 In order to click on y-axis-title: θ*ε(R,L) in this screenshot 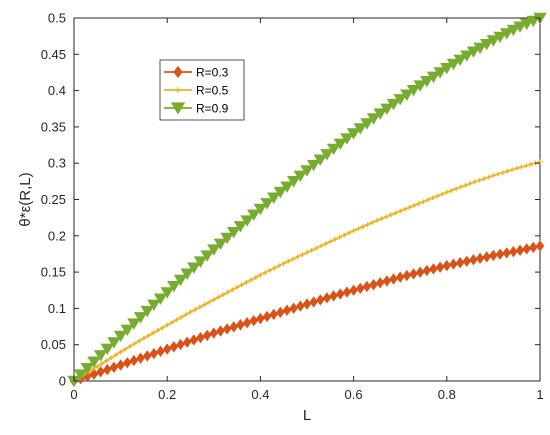, I will do `click(25, 199)`.